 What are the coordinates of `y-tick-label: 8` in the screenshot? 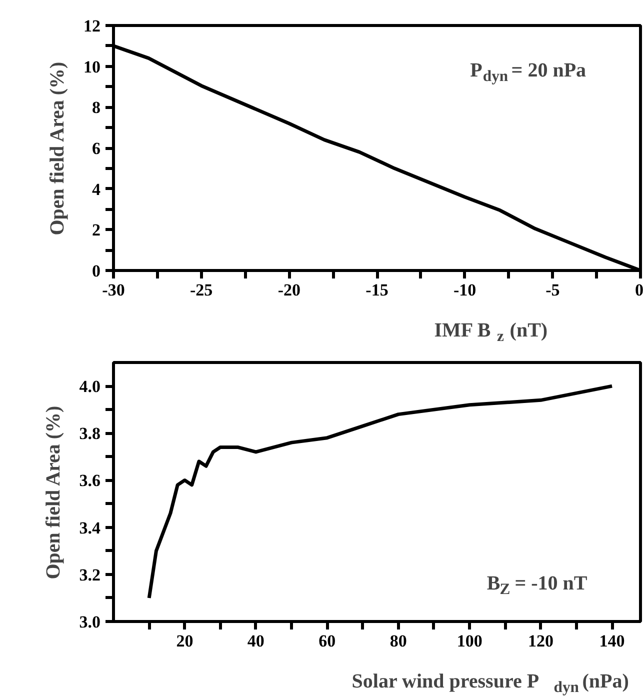 It's located at (96, 108).